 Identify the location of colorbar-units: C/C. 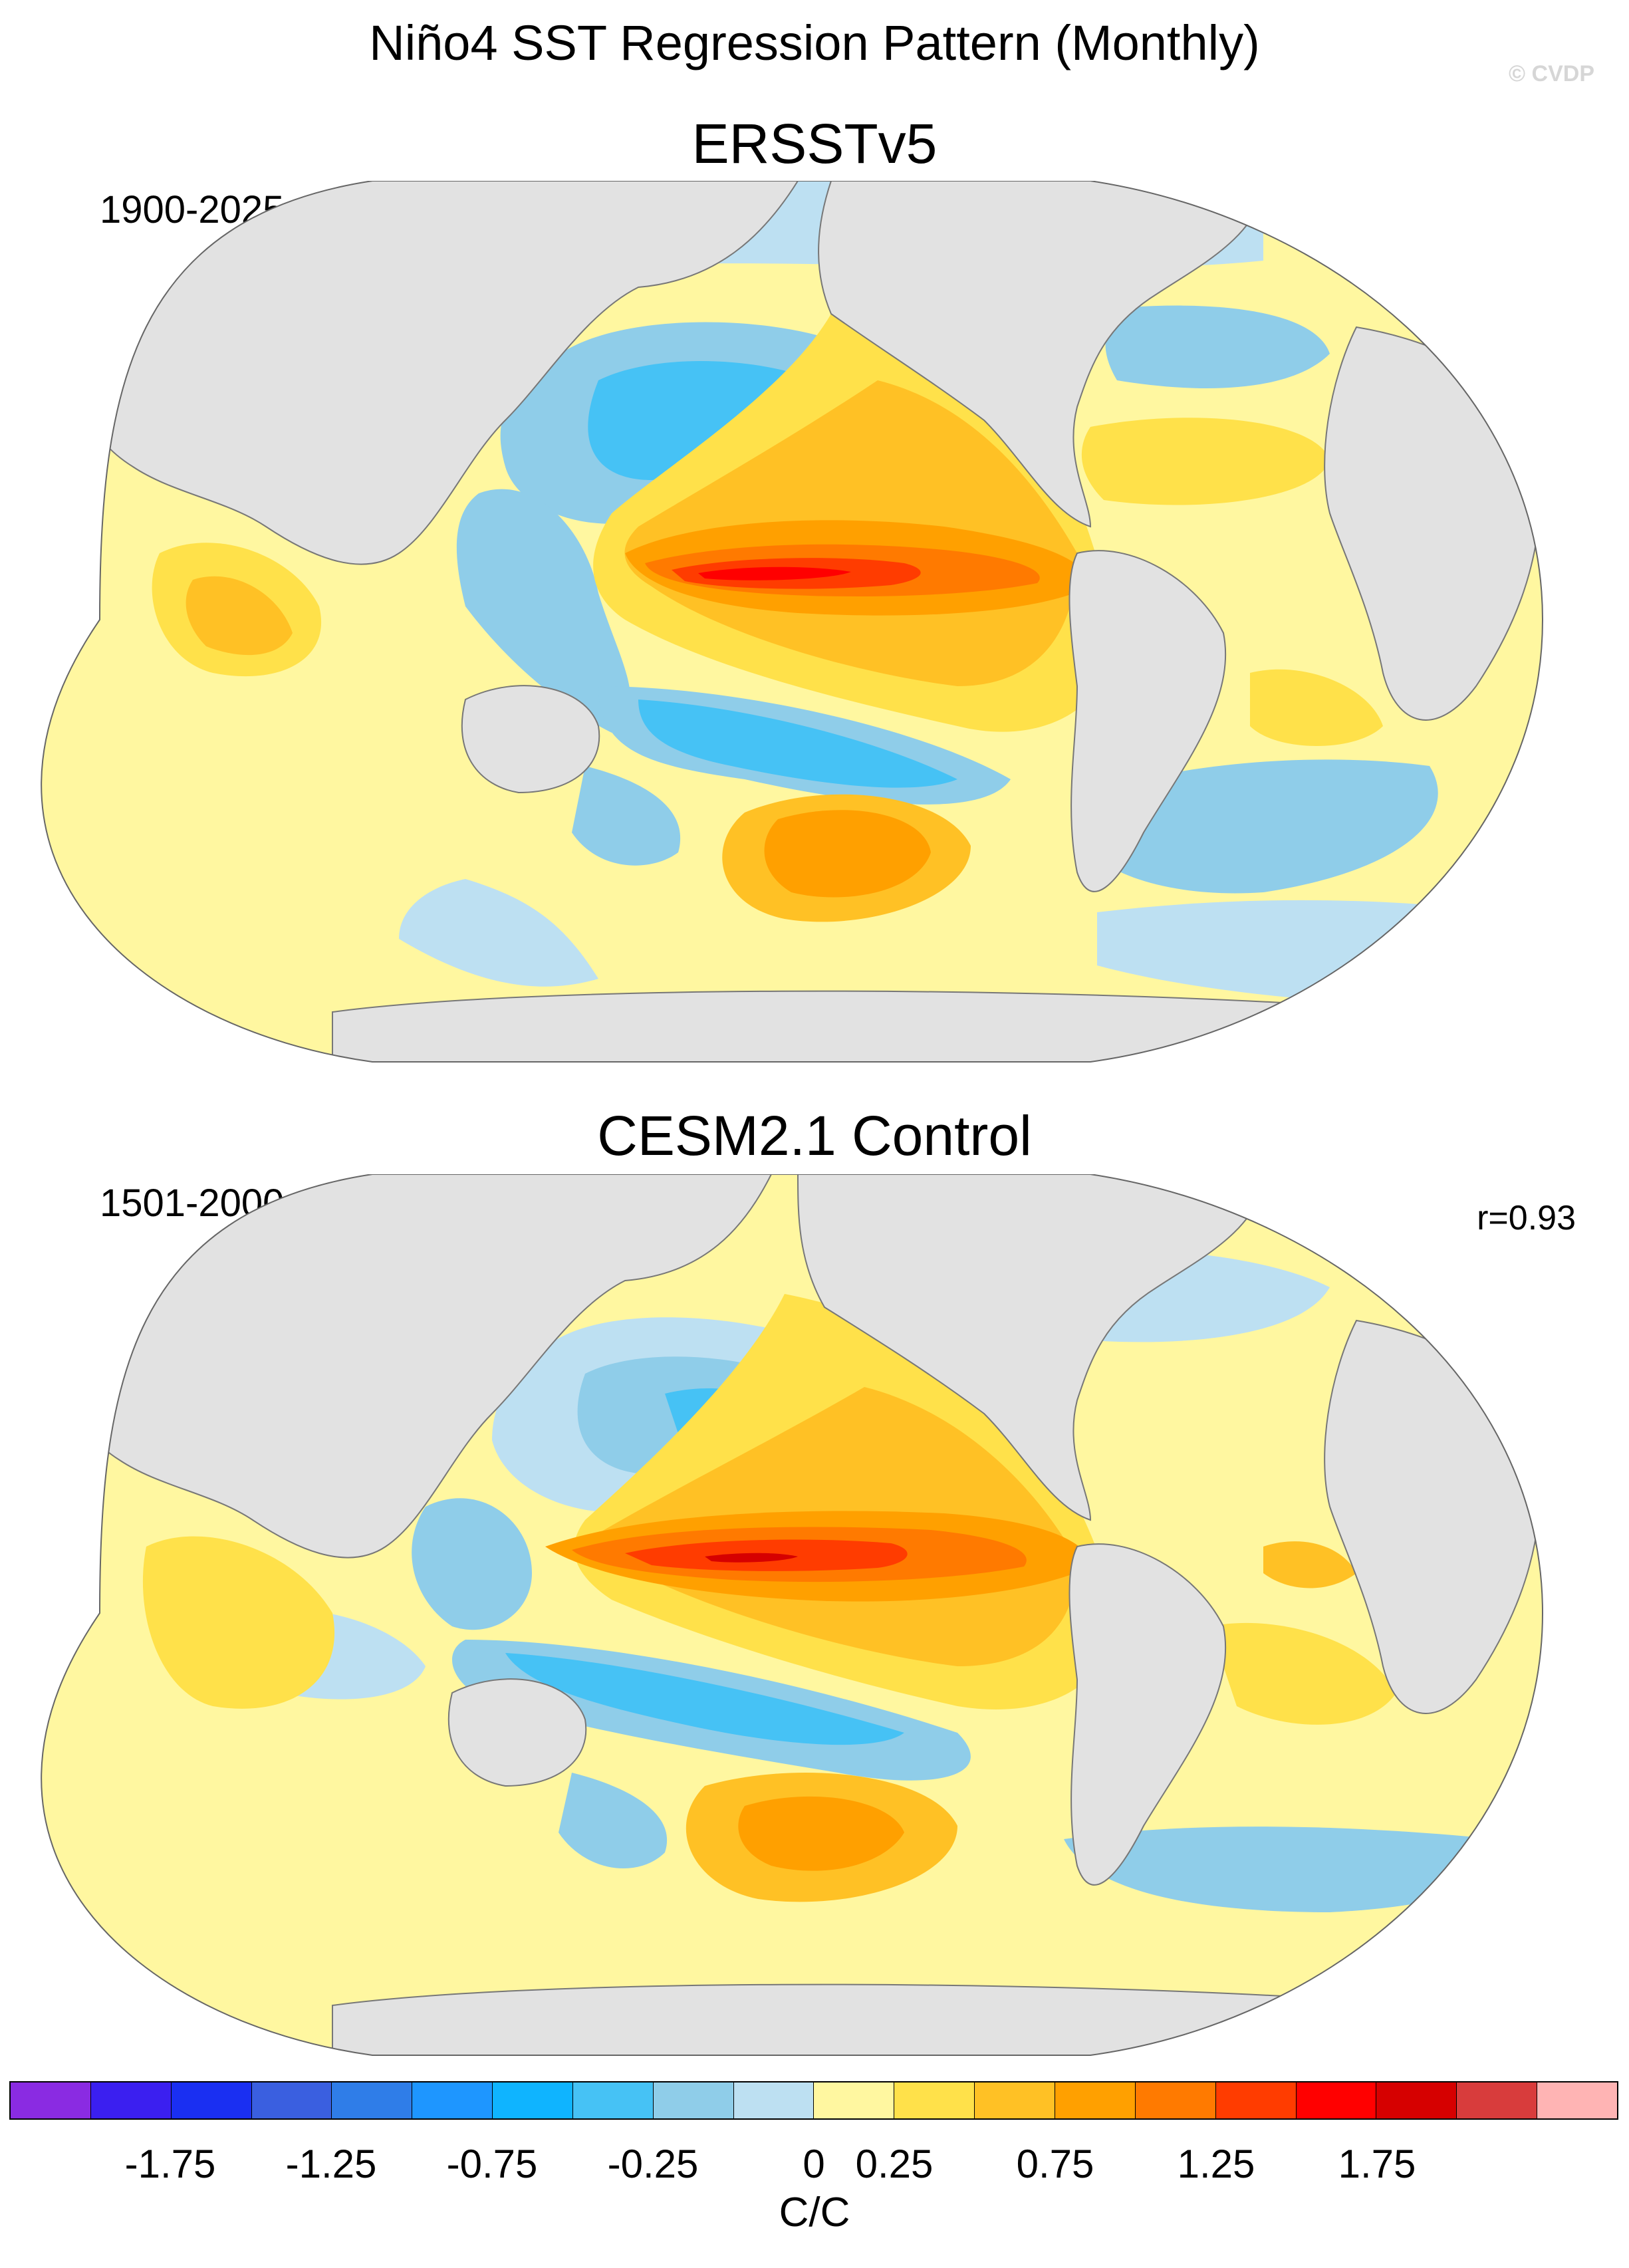
(814, 2212).